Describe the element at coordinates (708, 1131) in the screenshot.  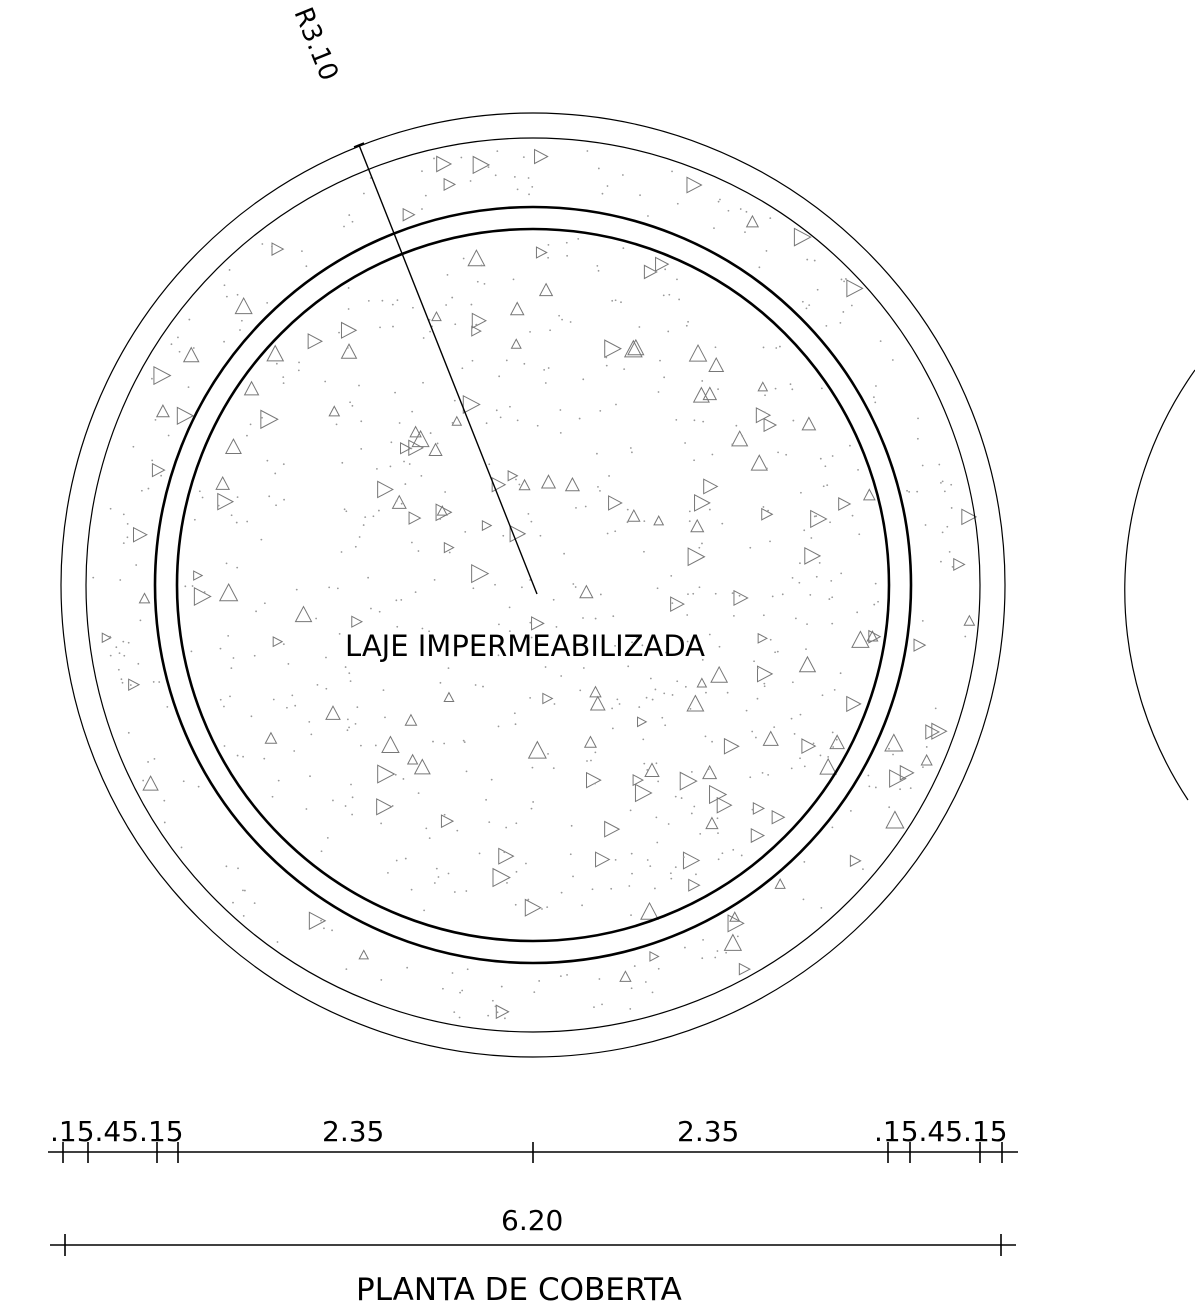
I see `dim-right-main: 2.35` at that location.